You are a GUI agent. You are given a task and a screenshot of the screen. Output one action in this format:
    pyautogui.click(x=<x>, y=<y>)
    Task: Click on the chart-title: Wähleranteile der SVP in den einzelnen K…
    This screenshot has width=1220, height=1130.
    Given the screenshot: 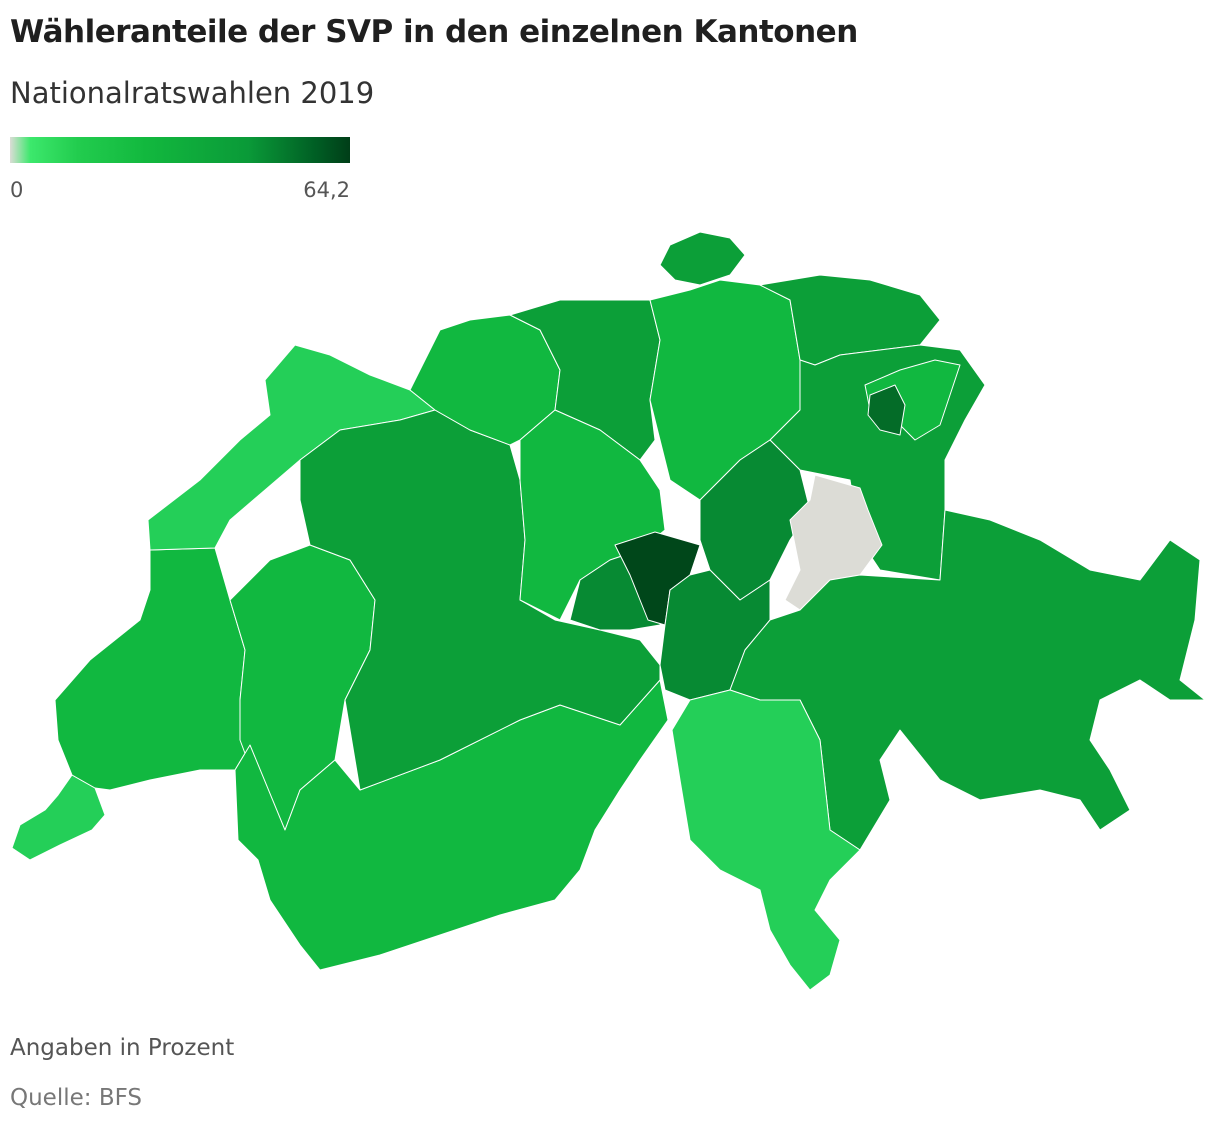 What is the action you would take?
    pyautogui.click(x=434, y=32)
    